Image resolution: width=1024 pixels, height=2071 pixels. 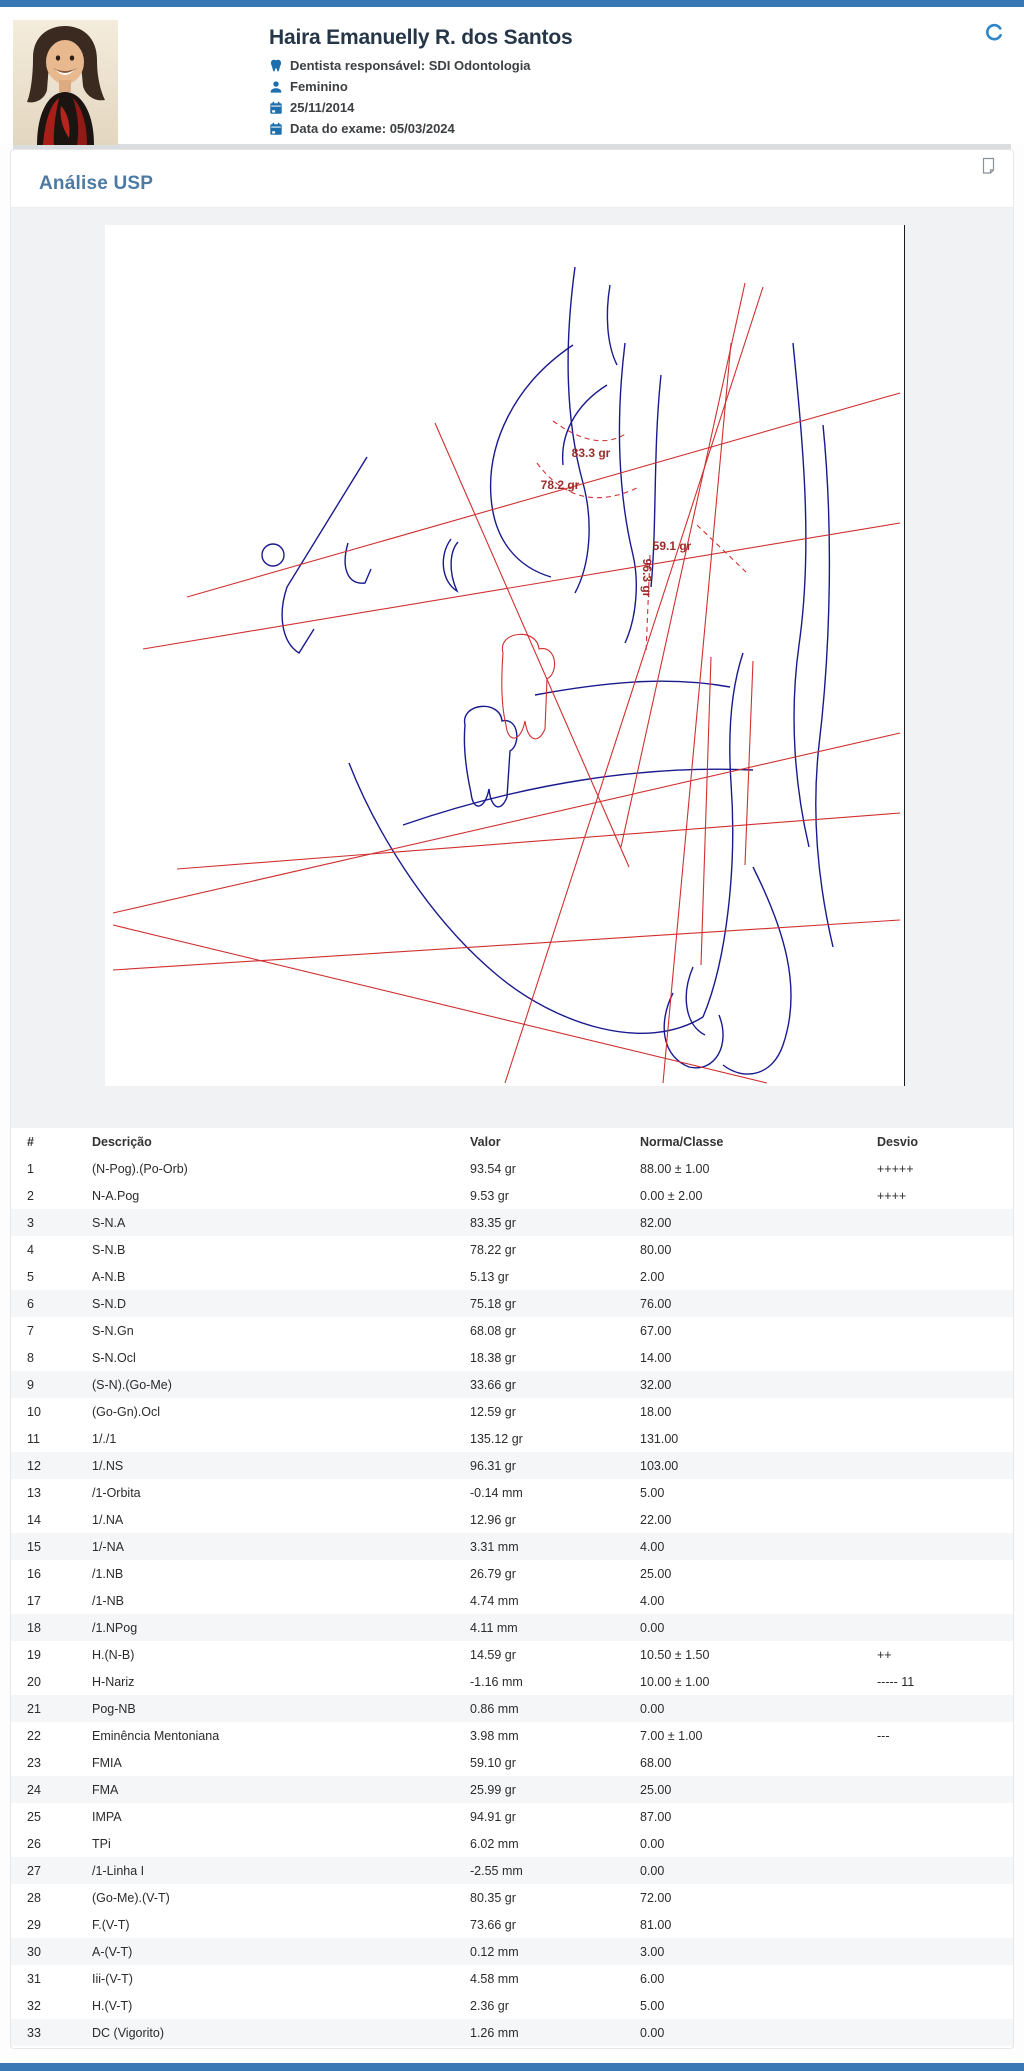 What do you see at coordinates (512, 1519) in the screenshot?
I see `table-row: 14 1/.NA 12.96 gr 22.00` at bounding box center [512, 1519].